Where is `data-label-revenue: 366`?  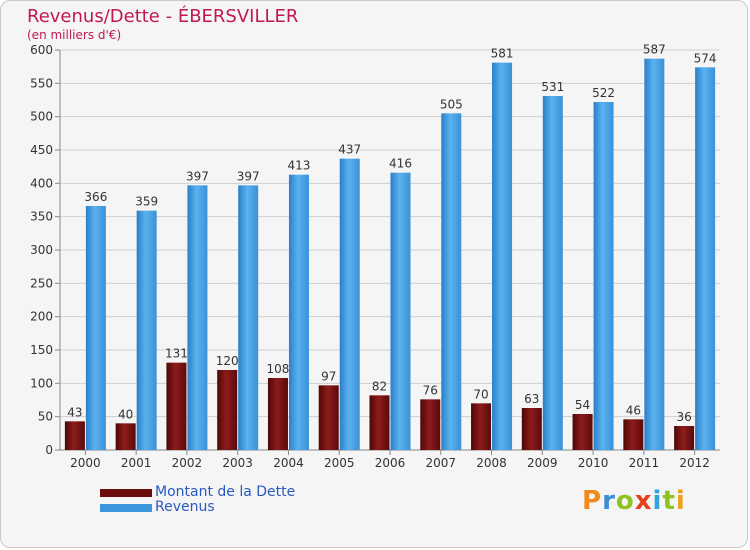
data-label-revenue: 366 is located at coordinates (95, 197).